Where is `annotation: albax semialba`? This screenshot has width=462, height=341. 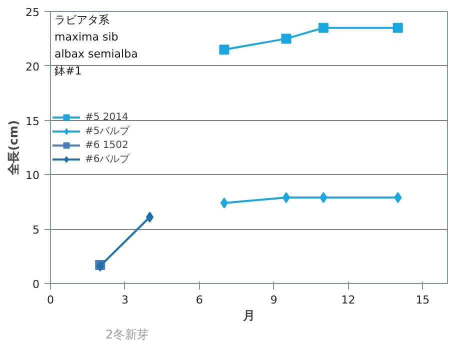
annotation: albax semialba is located at coordinates (96, 54).